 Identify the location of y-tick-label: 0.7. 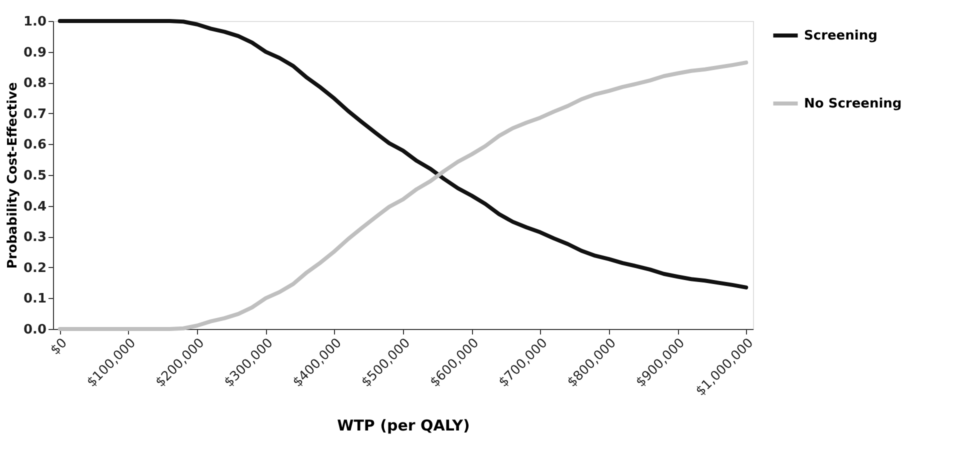
(34, 114).